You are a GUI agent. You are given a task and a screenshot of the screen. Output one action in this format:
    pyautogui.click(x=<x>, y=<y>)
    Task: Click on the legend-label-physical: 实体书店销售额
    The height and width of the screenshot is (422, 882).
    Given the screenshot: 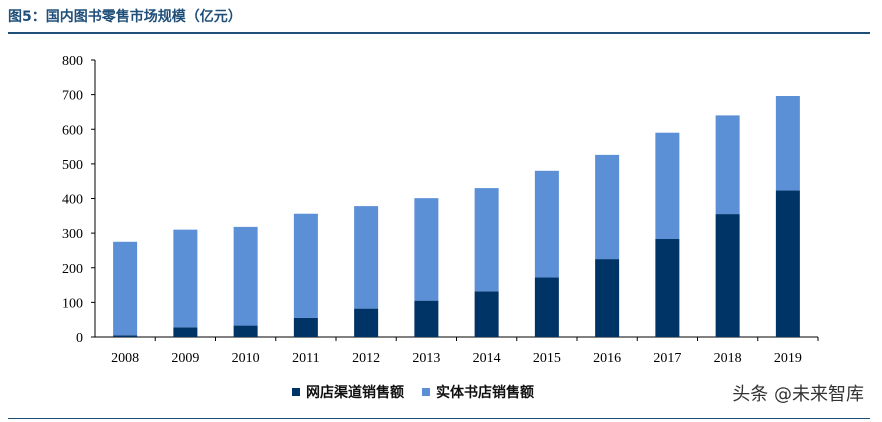 What is the action you would take?
    pyautogui.click(x=485, y=393)
    